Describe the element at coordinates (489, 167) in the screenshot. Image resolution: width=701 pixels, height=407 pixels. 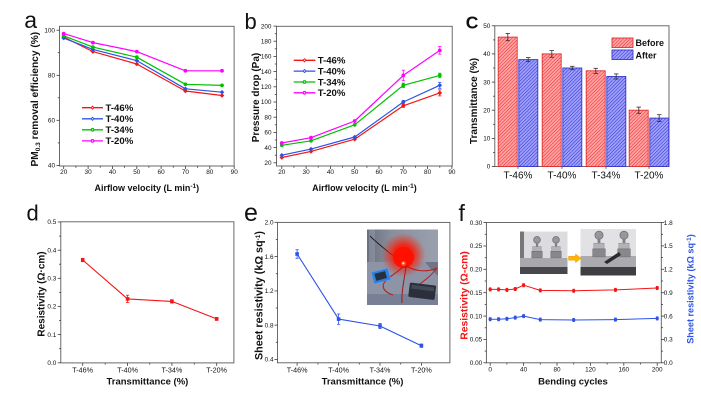
I see `svg-text: 0` at that location.